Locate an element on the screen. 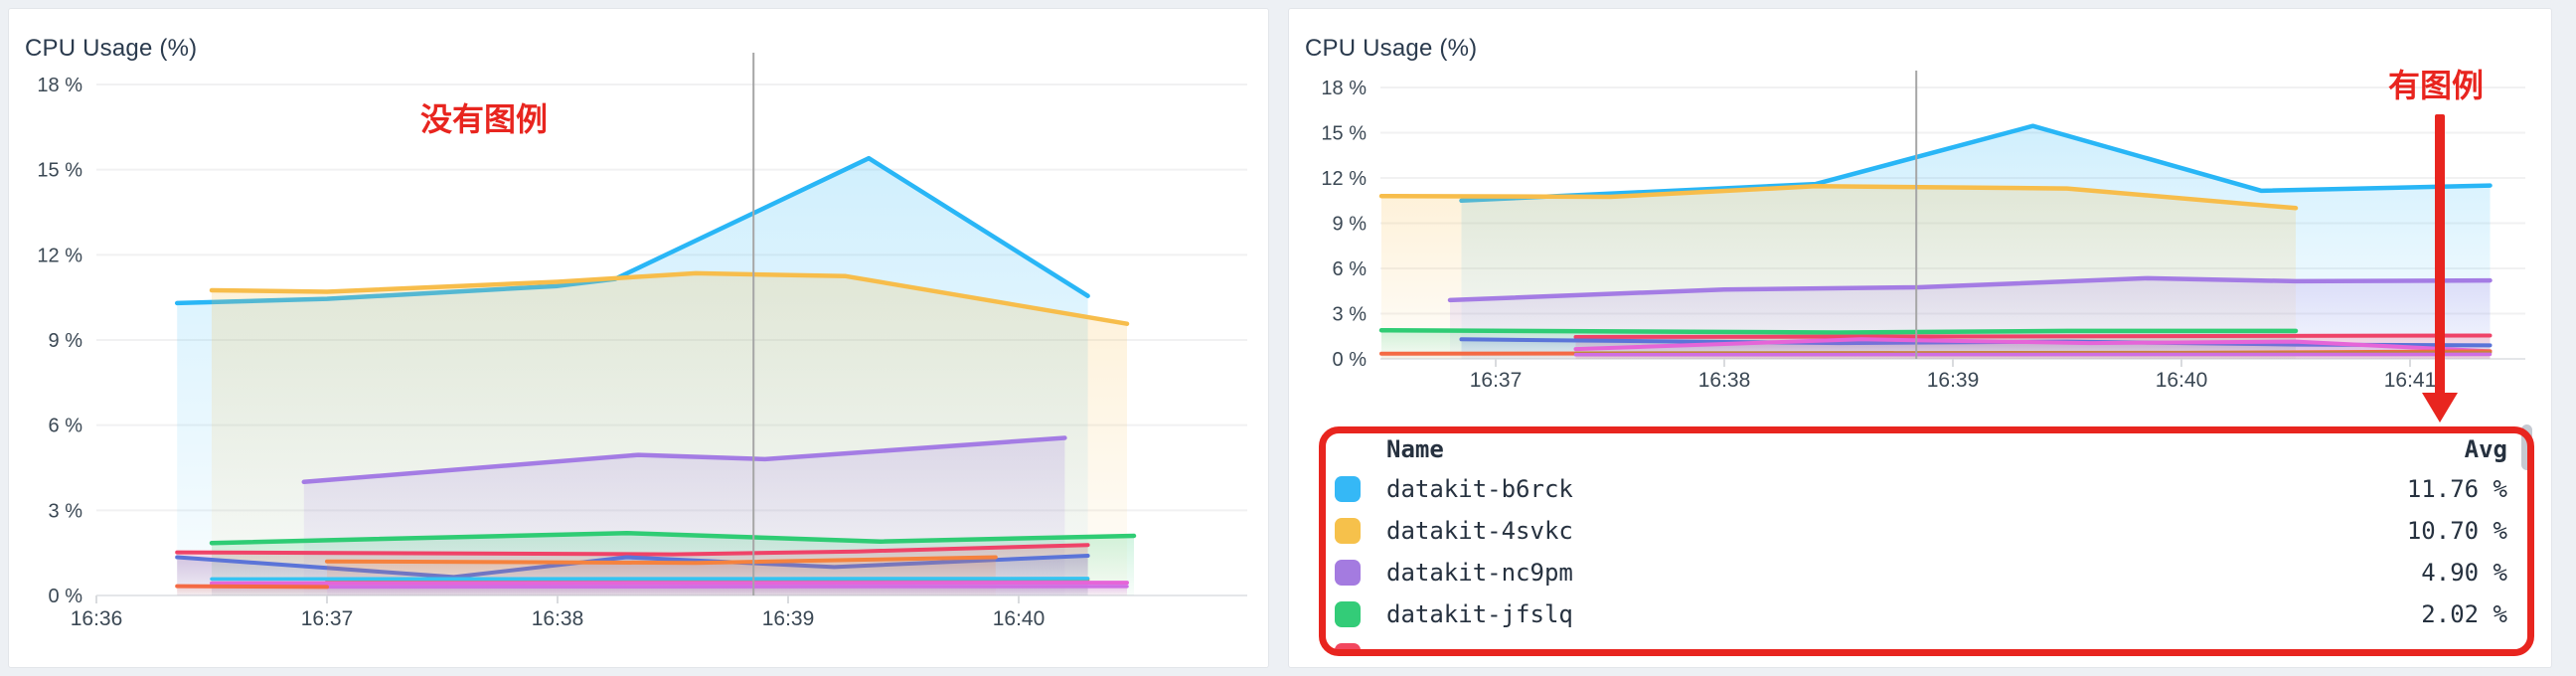 The height and width of the screenshot is (676, 2576). legend-series-name: datakit-nc9pm is located at coordinates (1479, 573).